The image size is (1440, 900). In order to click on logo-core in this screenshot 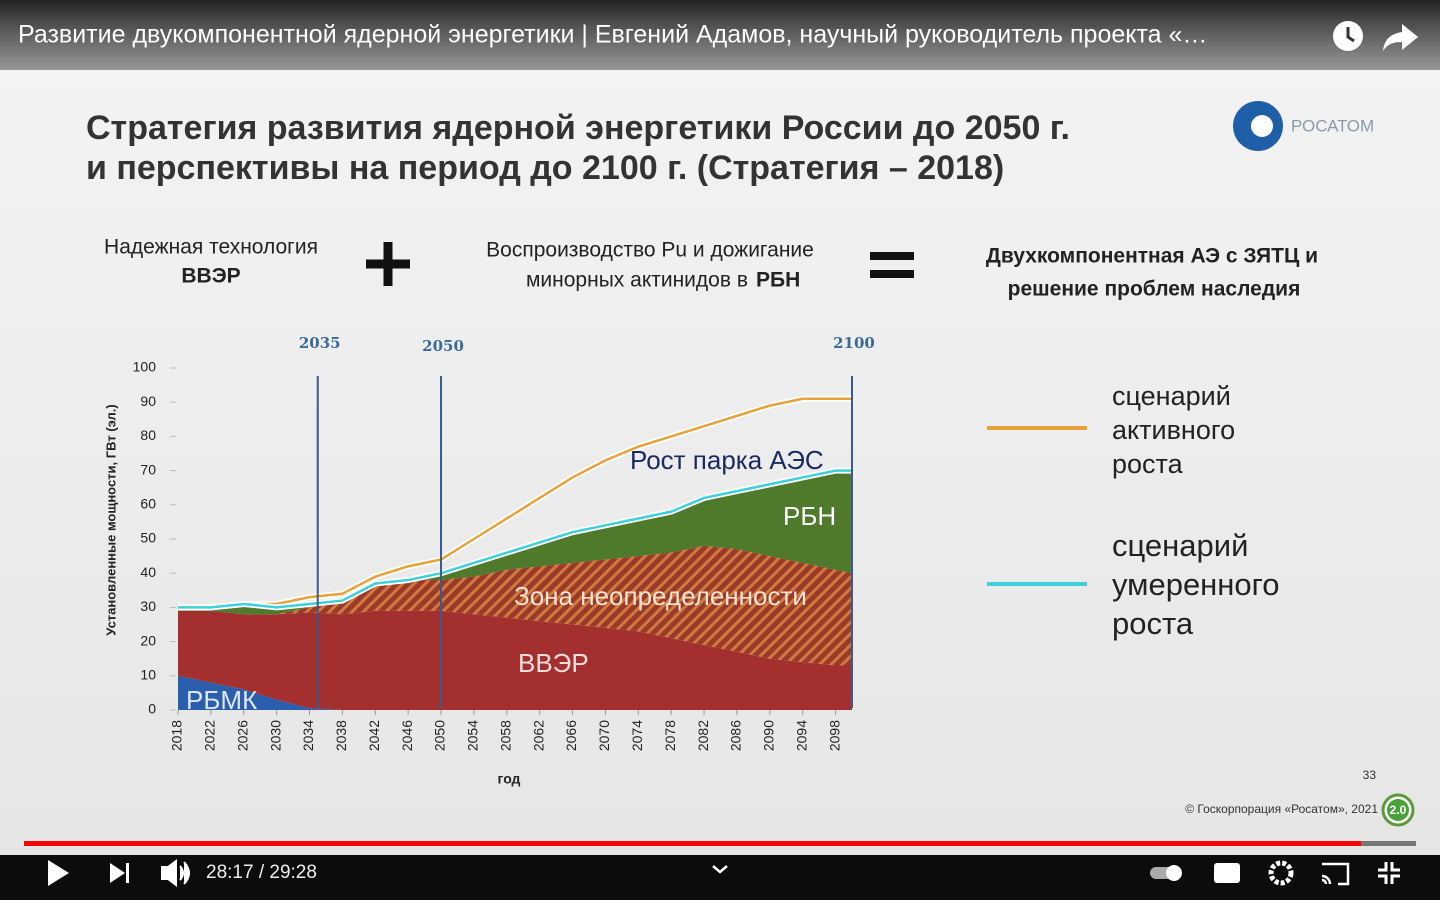, I will do `click(1262, 126)`.